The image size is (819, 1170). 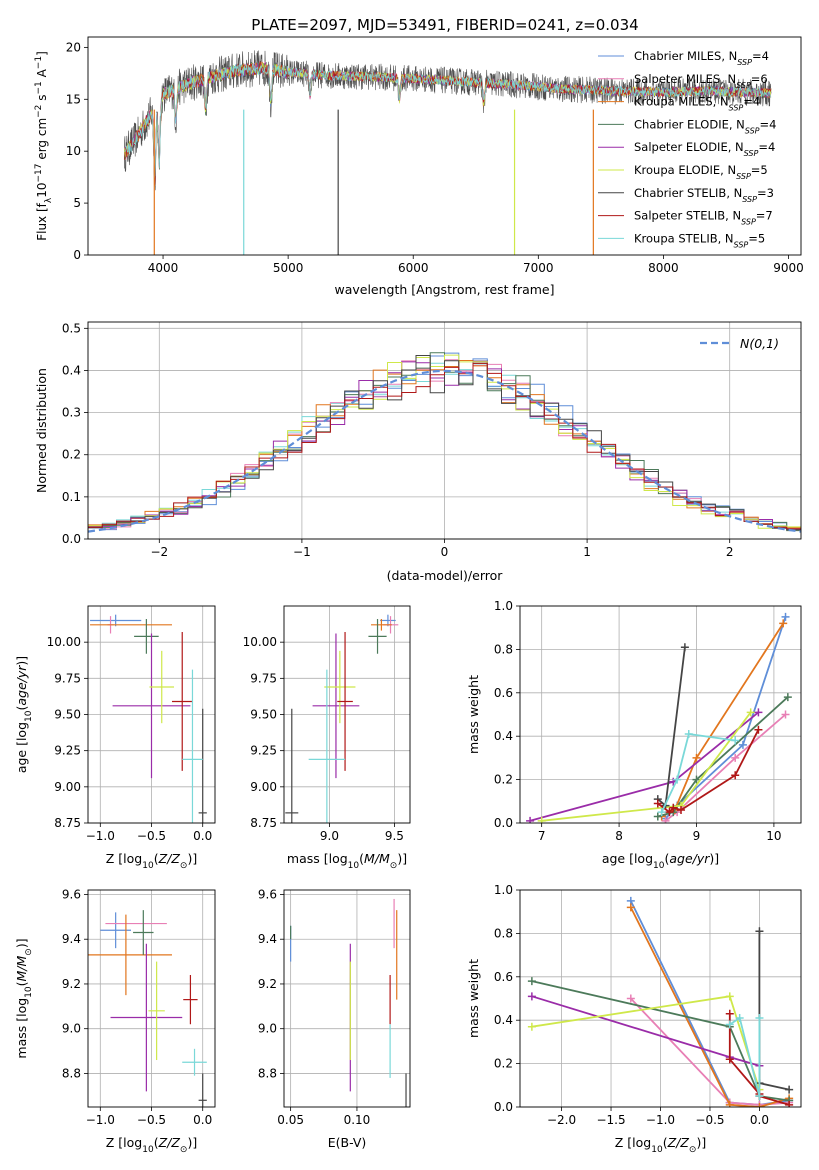 I want to click on y-tick-label: 10.00, so click(x=260, y=642).